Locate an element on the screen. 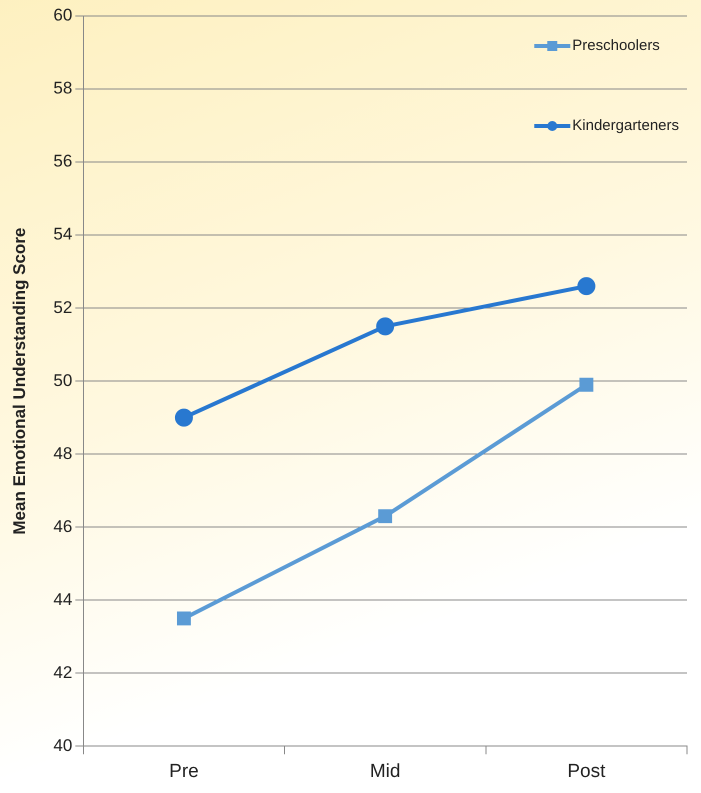 The image size is (701, 793). y-tick-label: 56 is located at coordinates (62, 161).